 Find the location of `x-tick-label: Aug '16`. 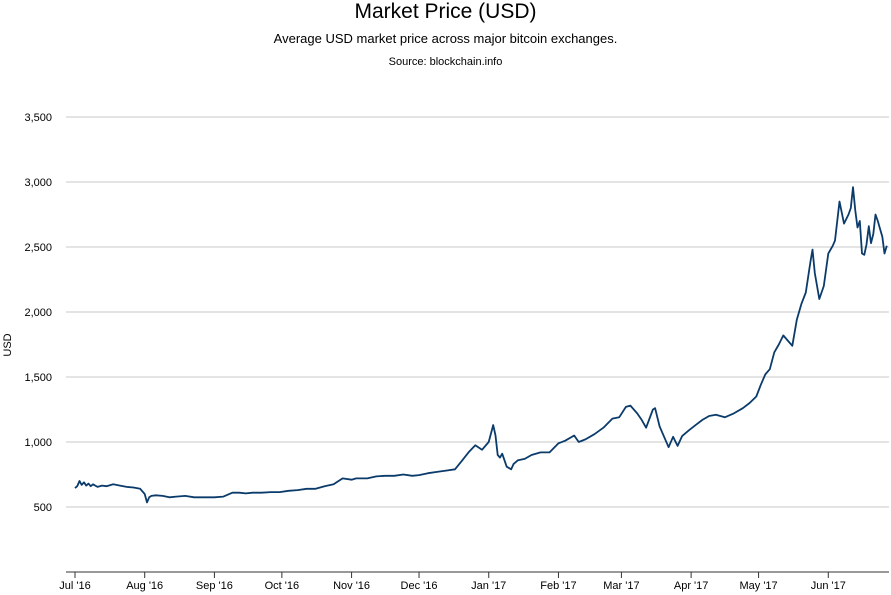

x-tick-label: Aug '16 is located at coordinates (144, 586).